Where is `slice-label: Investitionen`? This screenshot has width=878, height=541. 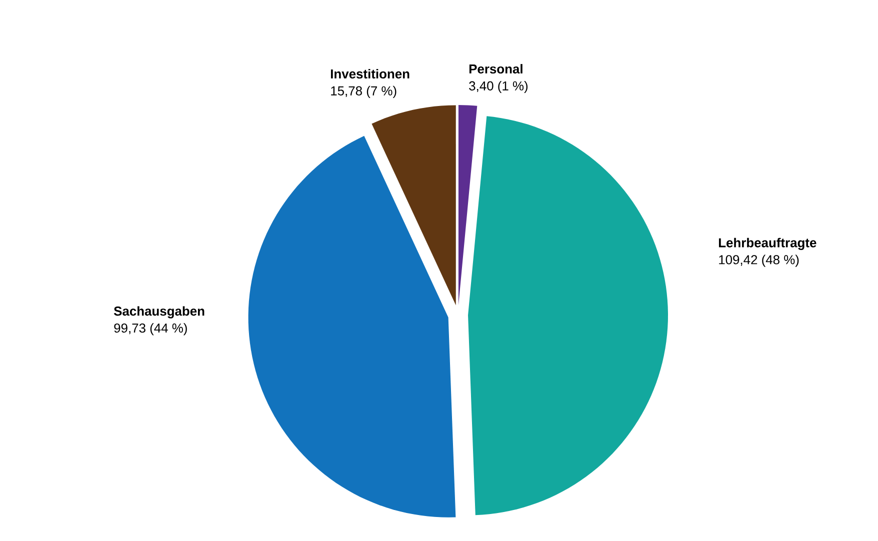
slice-label: Investitionen is located at coordinates (370, 73).